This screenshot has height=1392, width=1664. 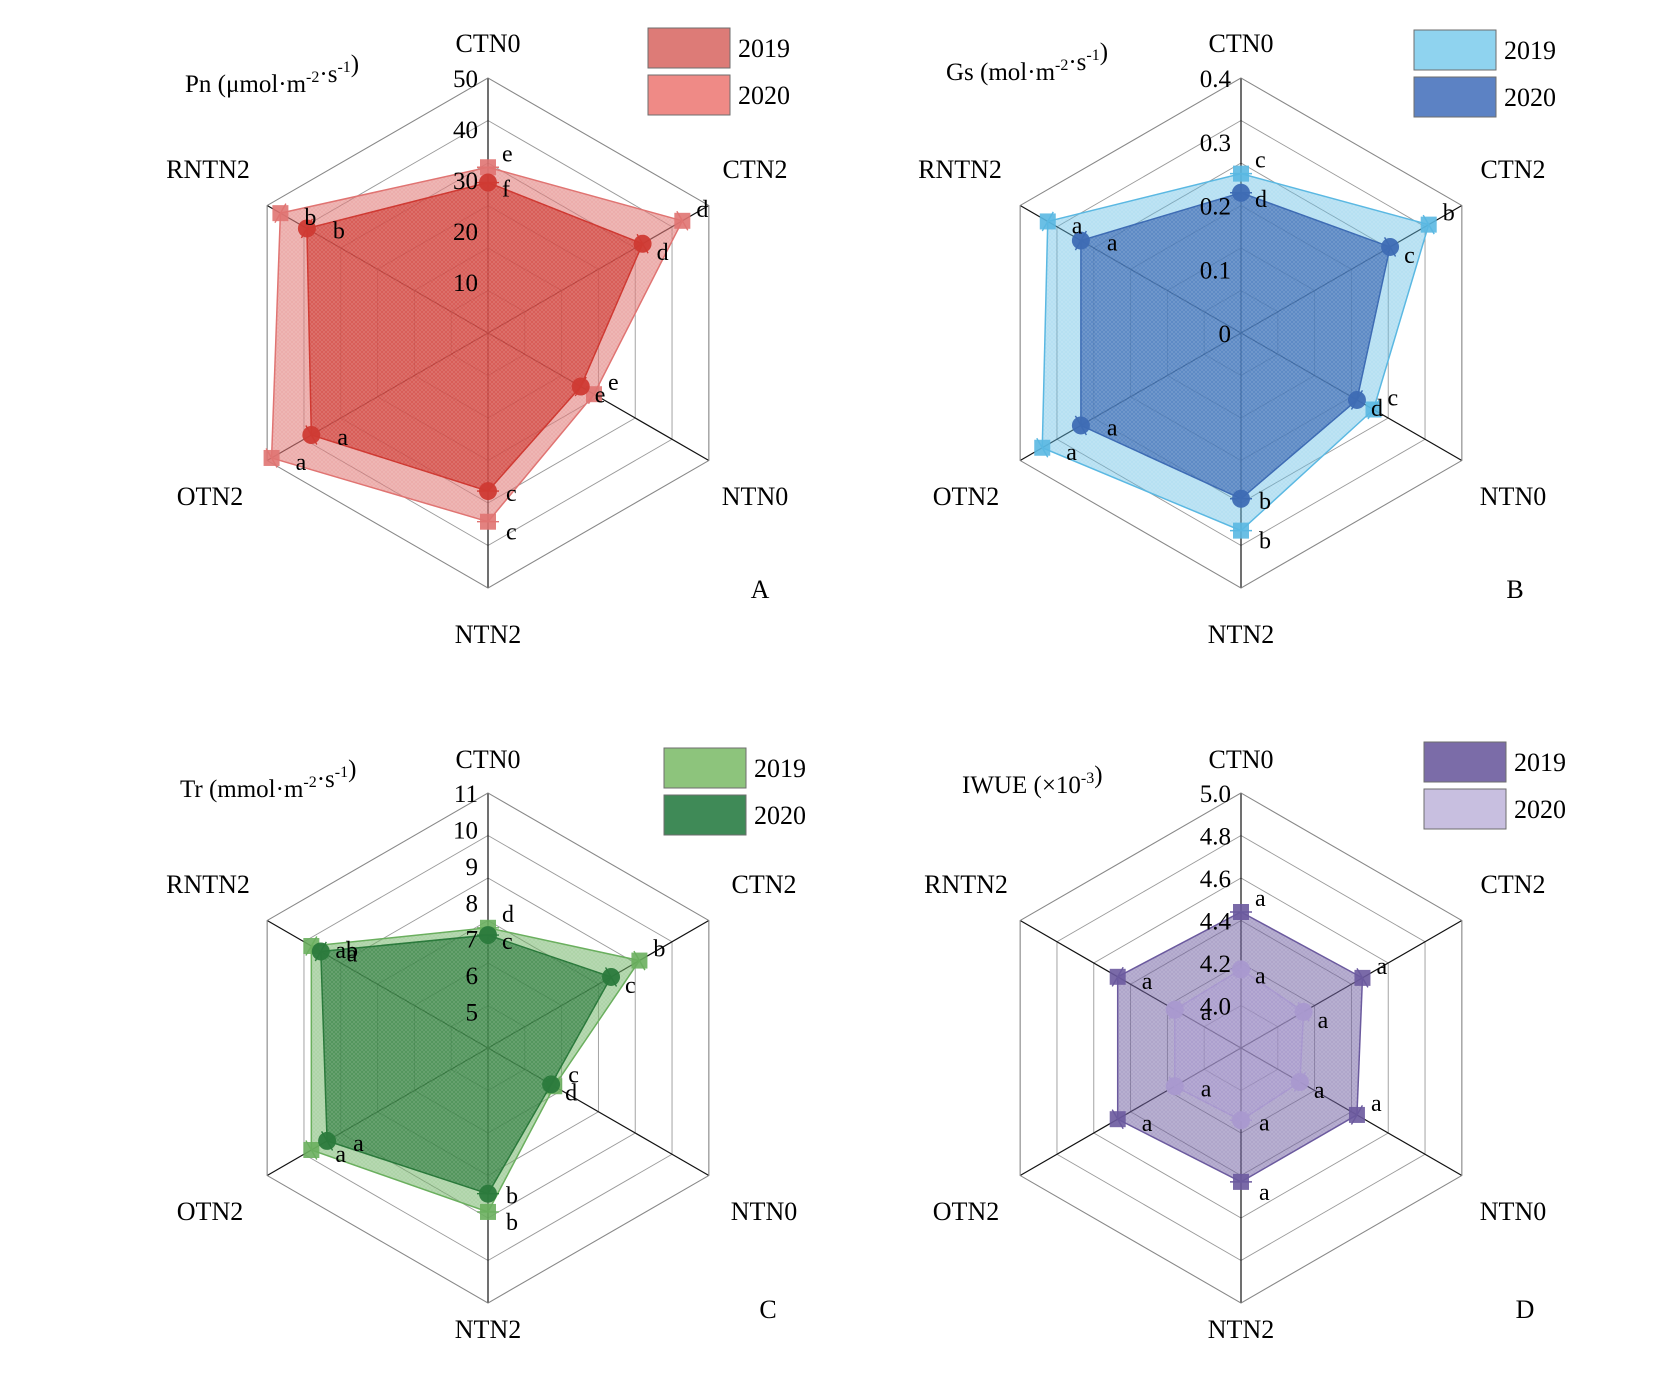 I want to click on axis-unit-label: Tr (mmol·m-2·s-1), so click(x=268, y=779).